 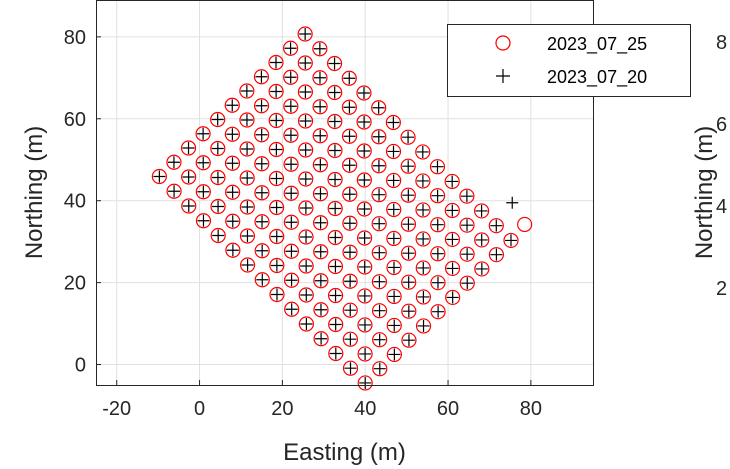 What do you see at coordinates (597, 44) in the screenshot?
I see `legend-label: 2023_07_25` at bounding box center [597, 44].